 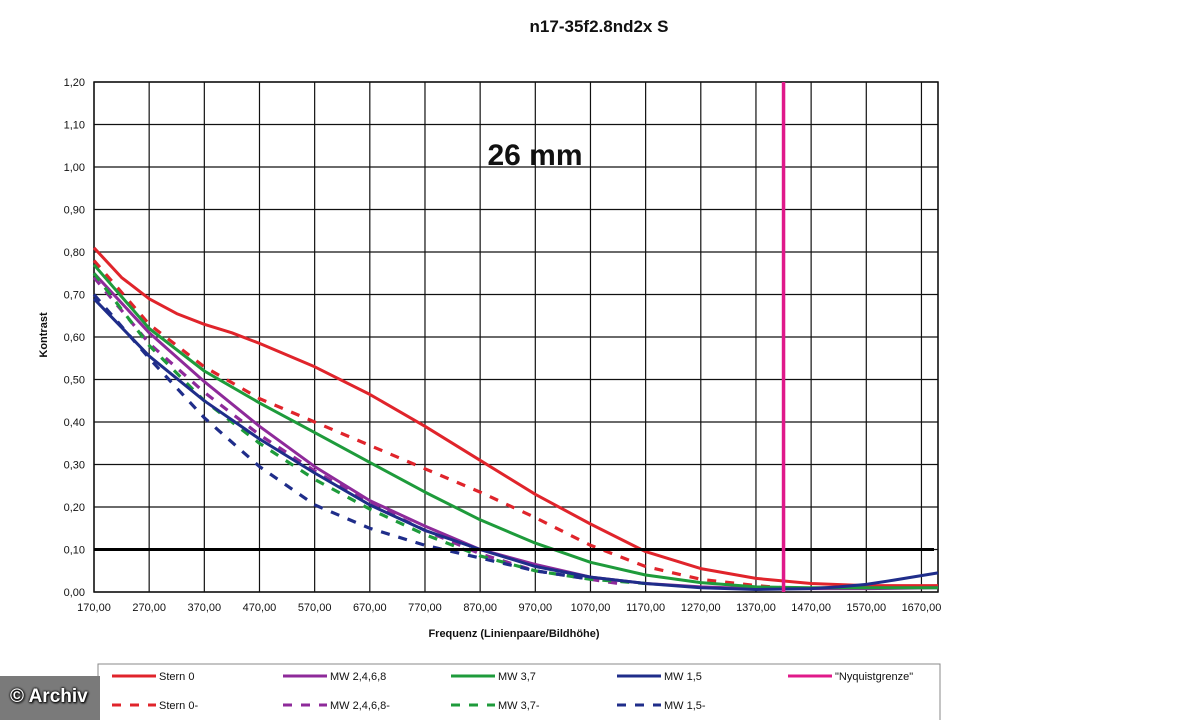 I want to click on x-tick-label: 1370,00, so click(x=756, y=608).